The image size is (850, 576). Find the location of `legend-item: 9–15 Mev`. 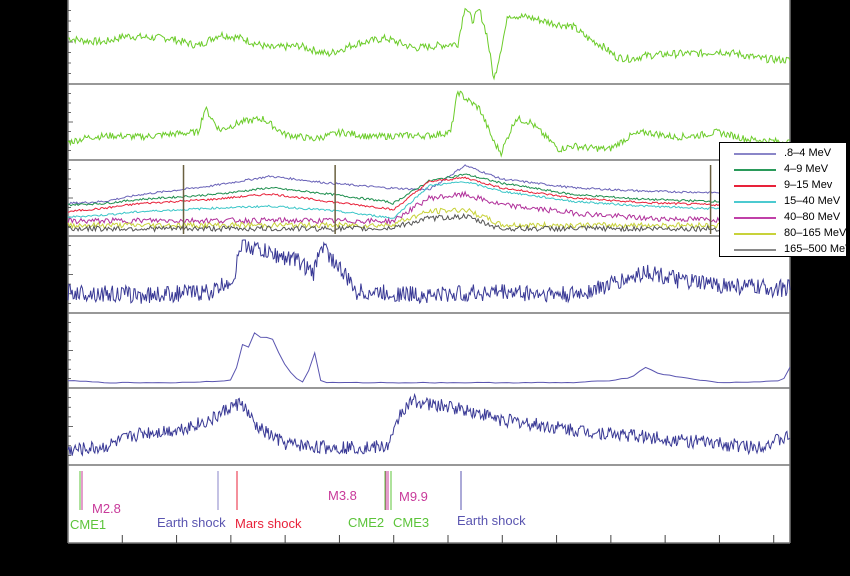

legend-item: 9–15 Mev is located at coordinates (786, 186).